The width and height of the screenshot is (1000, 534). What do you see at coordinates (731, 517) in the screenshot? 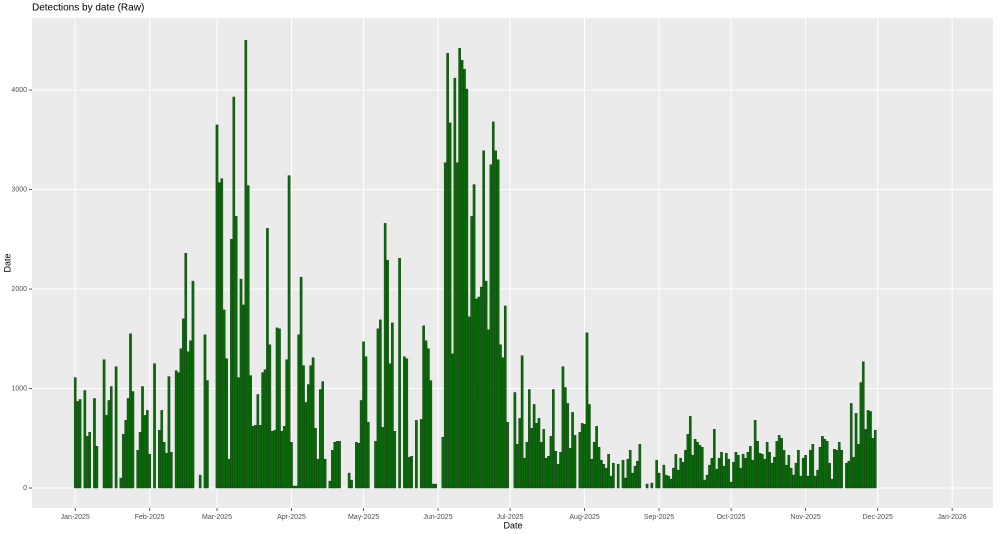
I see `x-tick-label: Oct-2025` at bounding box center [731, 517].